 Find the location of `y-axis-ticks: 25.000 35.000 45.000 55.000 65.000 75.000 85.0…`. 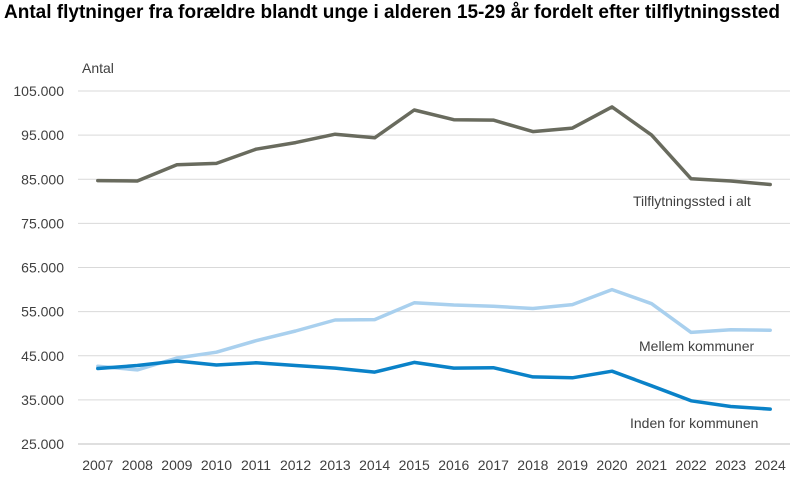

y-axis-ticks: 25.000 35.000 45.000 55.000 65.000 75.000 85.0… is located at coordinates (38, 267).